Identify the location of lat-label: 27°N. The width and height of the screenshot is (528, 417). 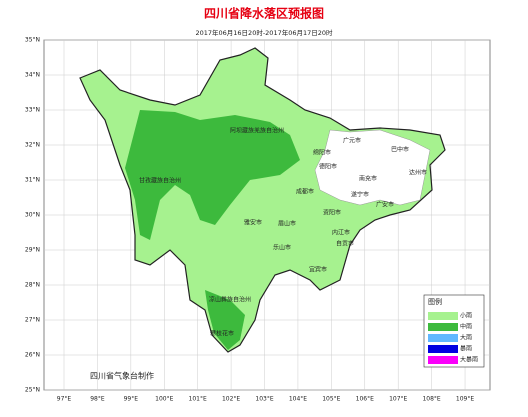
(32, 320).